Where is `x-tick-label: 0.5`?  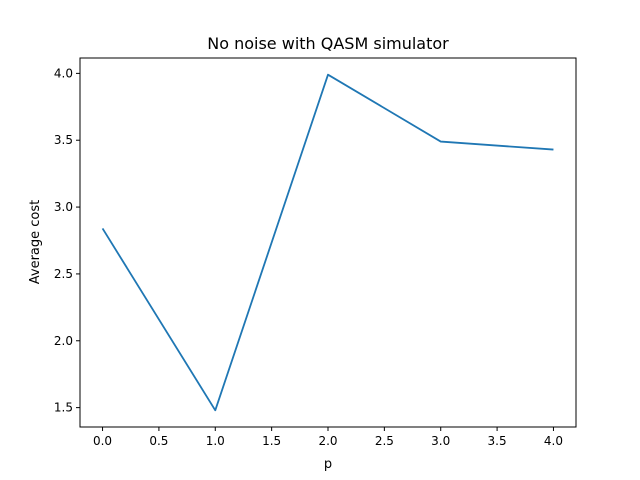
x-tick-label: 0.5 is located at coordinates (158, 441).